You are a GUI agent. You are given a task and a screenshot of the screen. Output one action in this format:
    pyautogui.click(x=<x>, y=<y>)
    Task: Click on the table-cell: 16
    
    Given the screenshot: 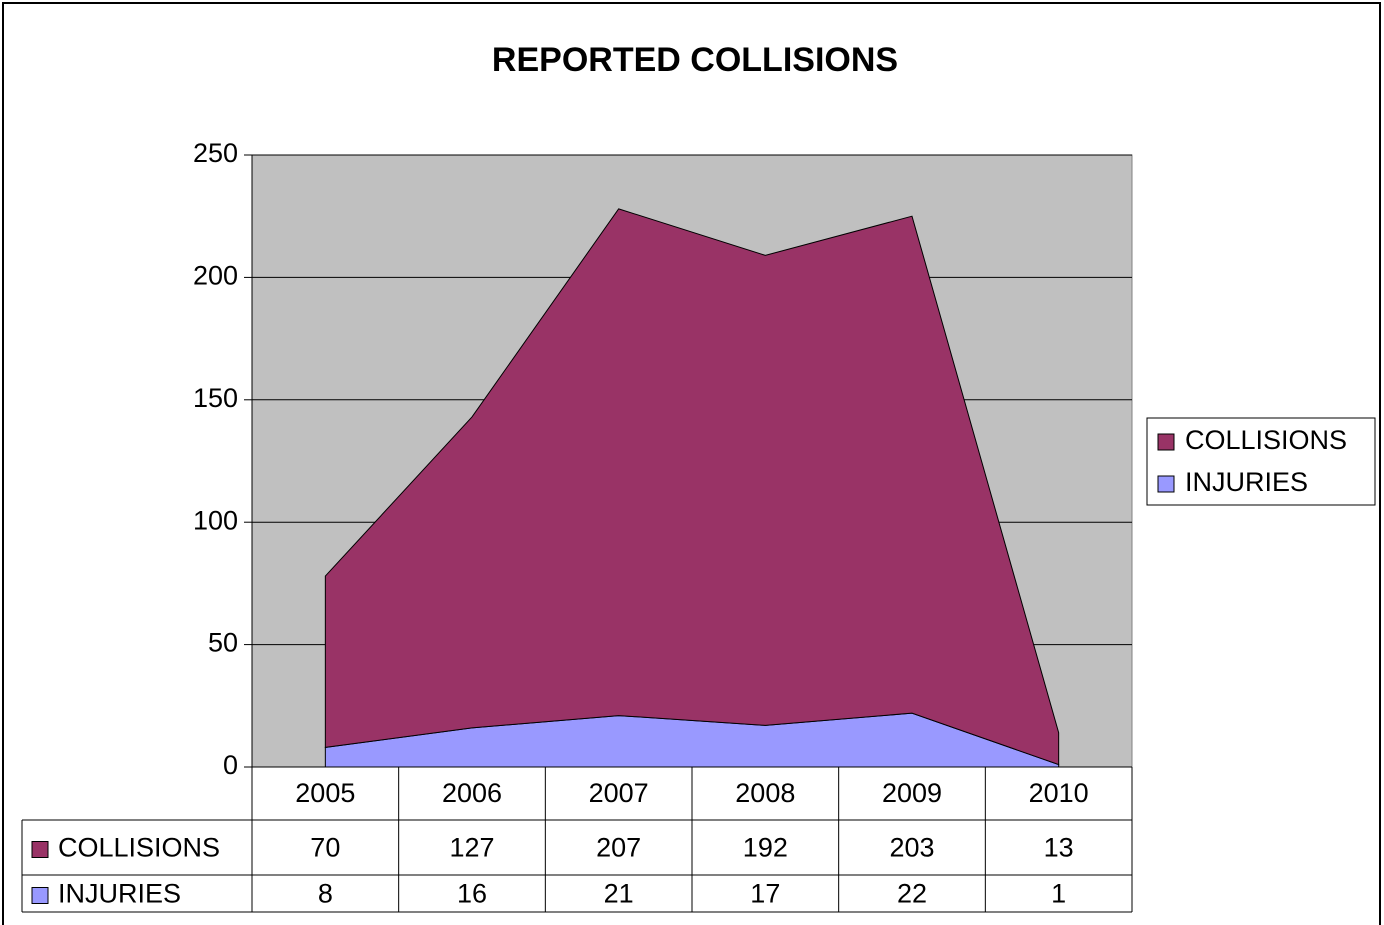 What is the action you would take?
    pyautogui.click(x=472, y=894)
    